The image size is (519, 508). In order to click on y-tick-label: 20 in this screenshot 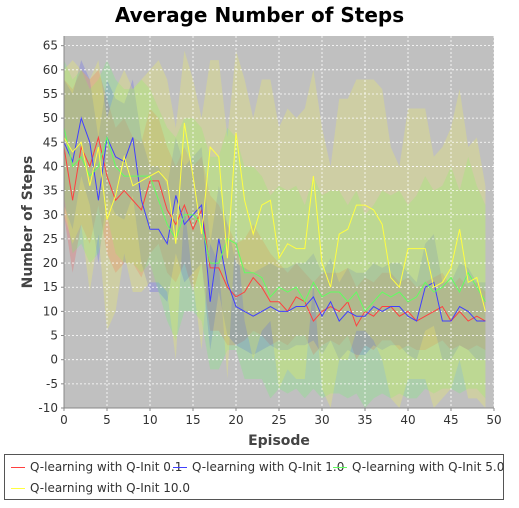, I will do `click(50, 263)`.